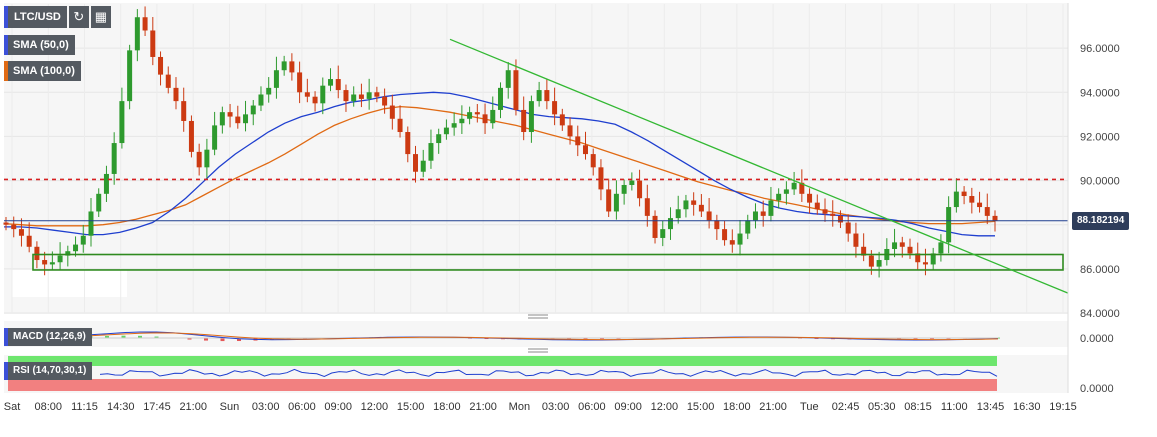 The width and height of the screenshot is (1157, 437). Describe the element at coordinates (302, 407) in the screenshot. I see `x-tick-label: 06:00` at that location.